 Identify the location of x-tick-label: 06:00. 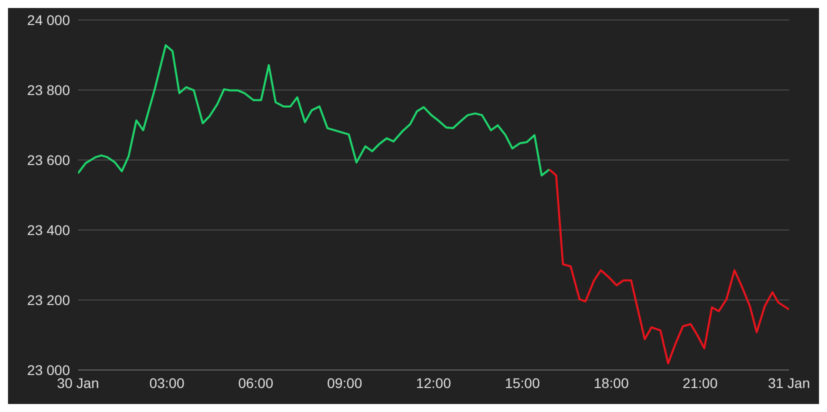
(256, 382).